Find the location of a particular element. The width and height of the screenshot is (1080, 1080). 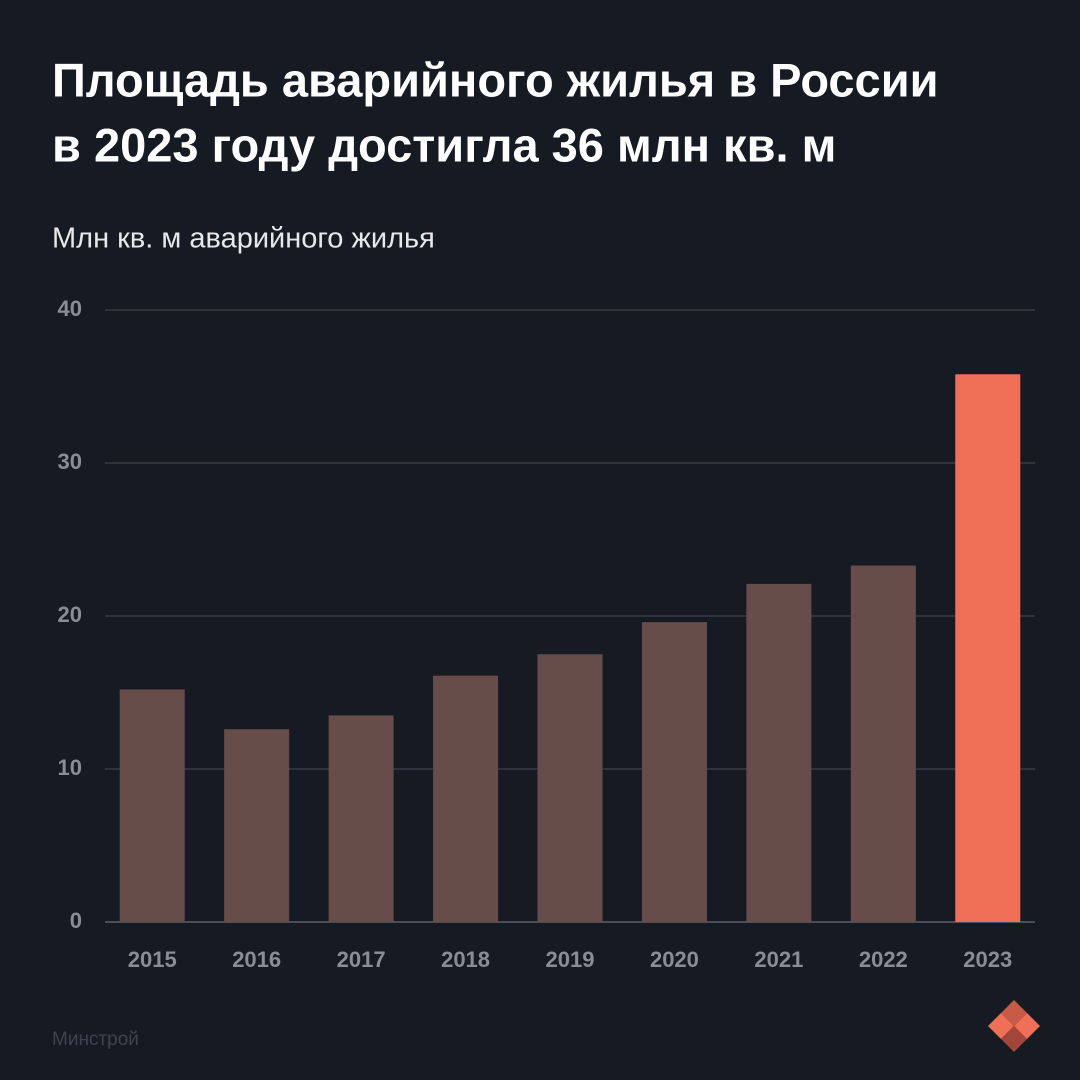

x-tick-label: 2020 is located at coordinates (674, 959).